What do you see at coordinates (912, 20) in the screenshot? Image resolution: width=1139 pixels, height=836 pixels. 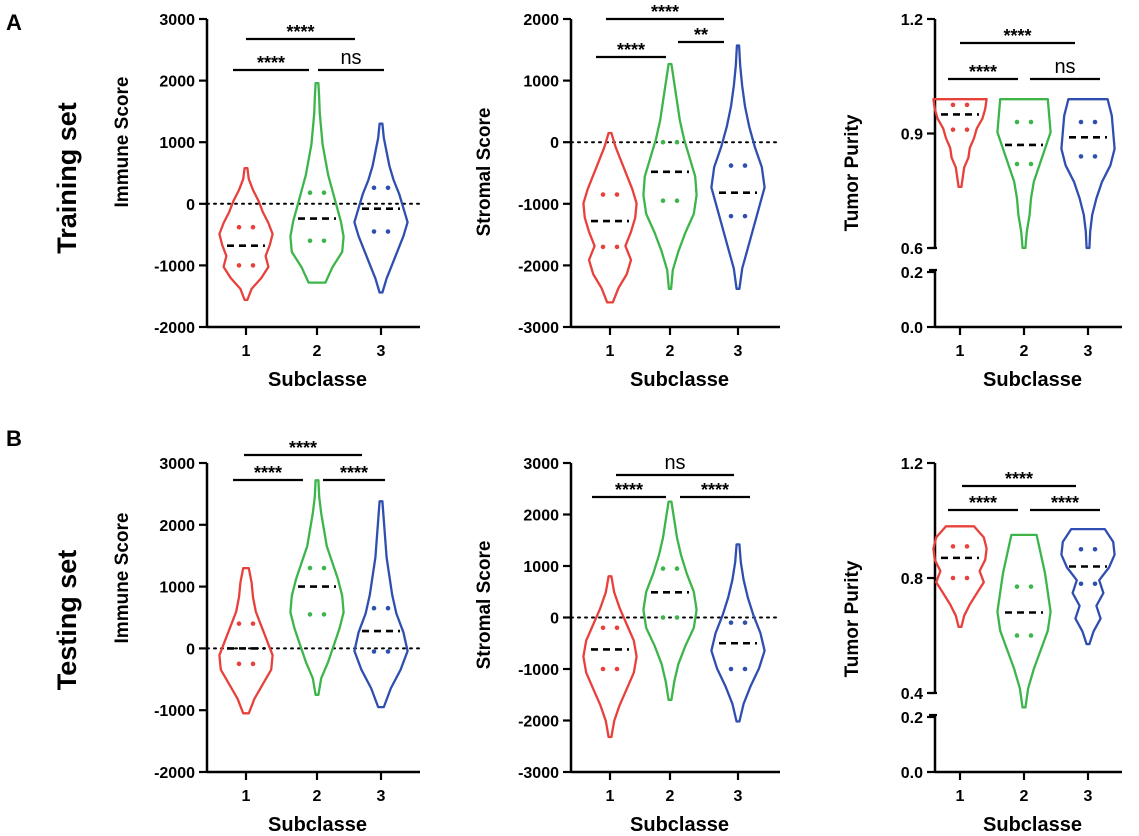 I see `y-tick-label: 1.2` at bounding box center [912, 20].